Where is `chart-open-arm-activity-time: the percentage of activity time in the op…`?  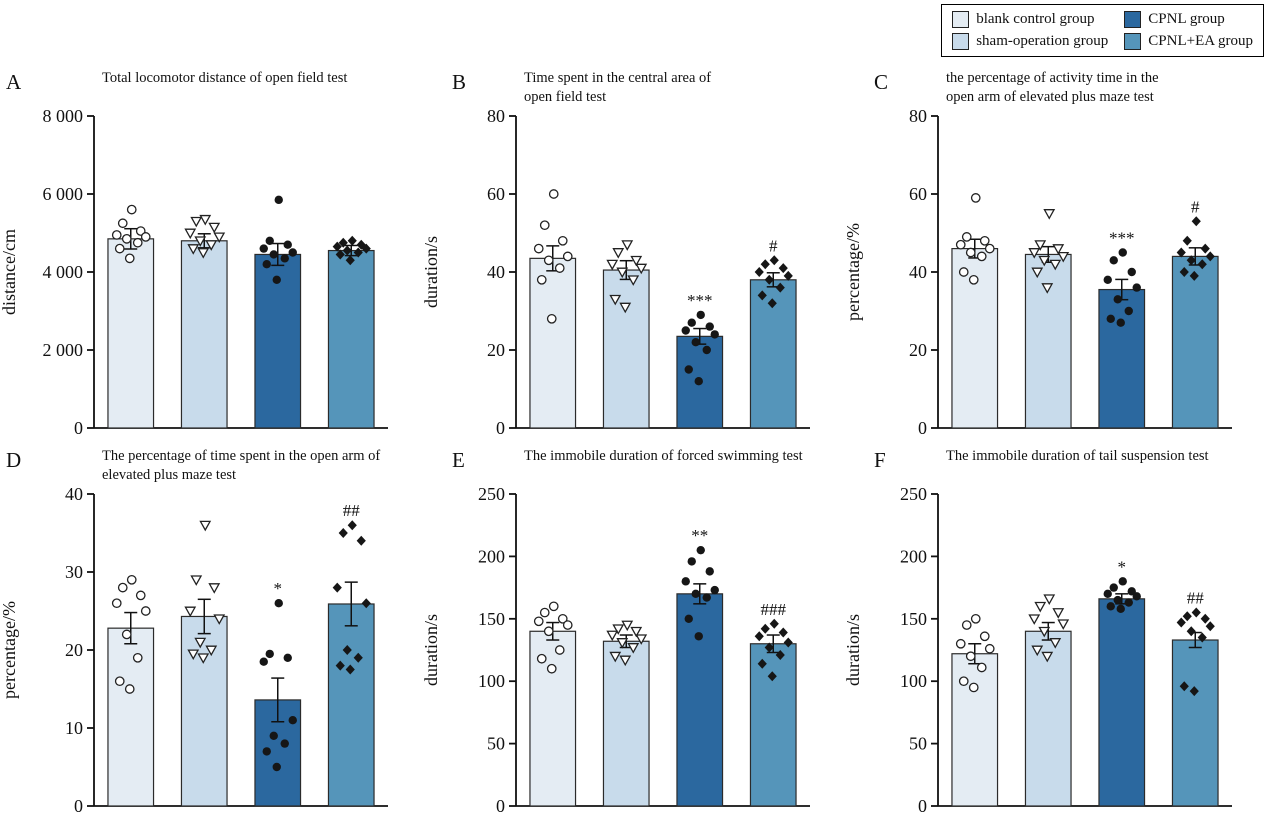
chart-open-arm-activity-time: the percentage of activity time in the op… is located at coordinates (1038, 254).